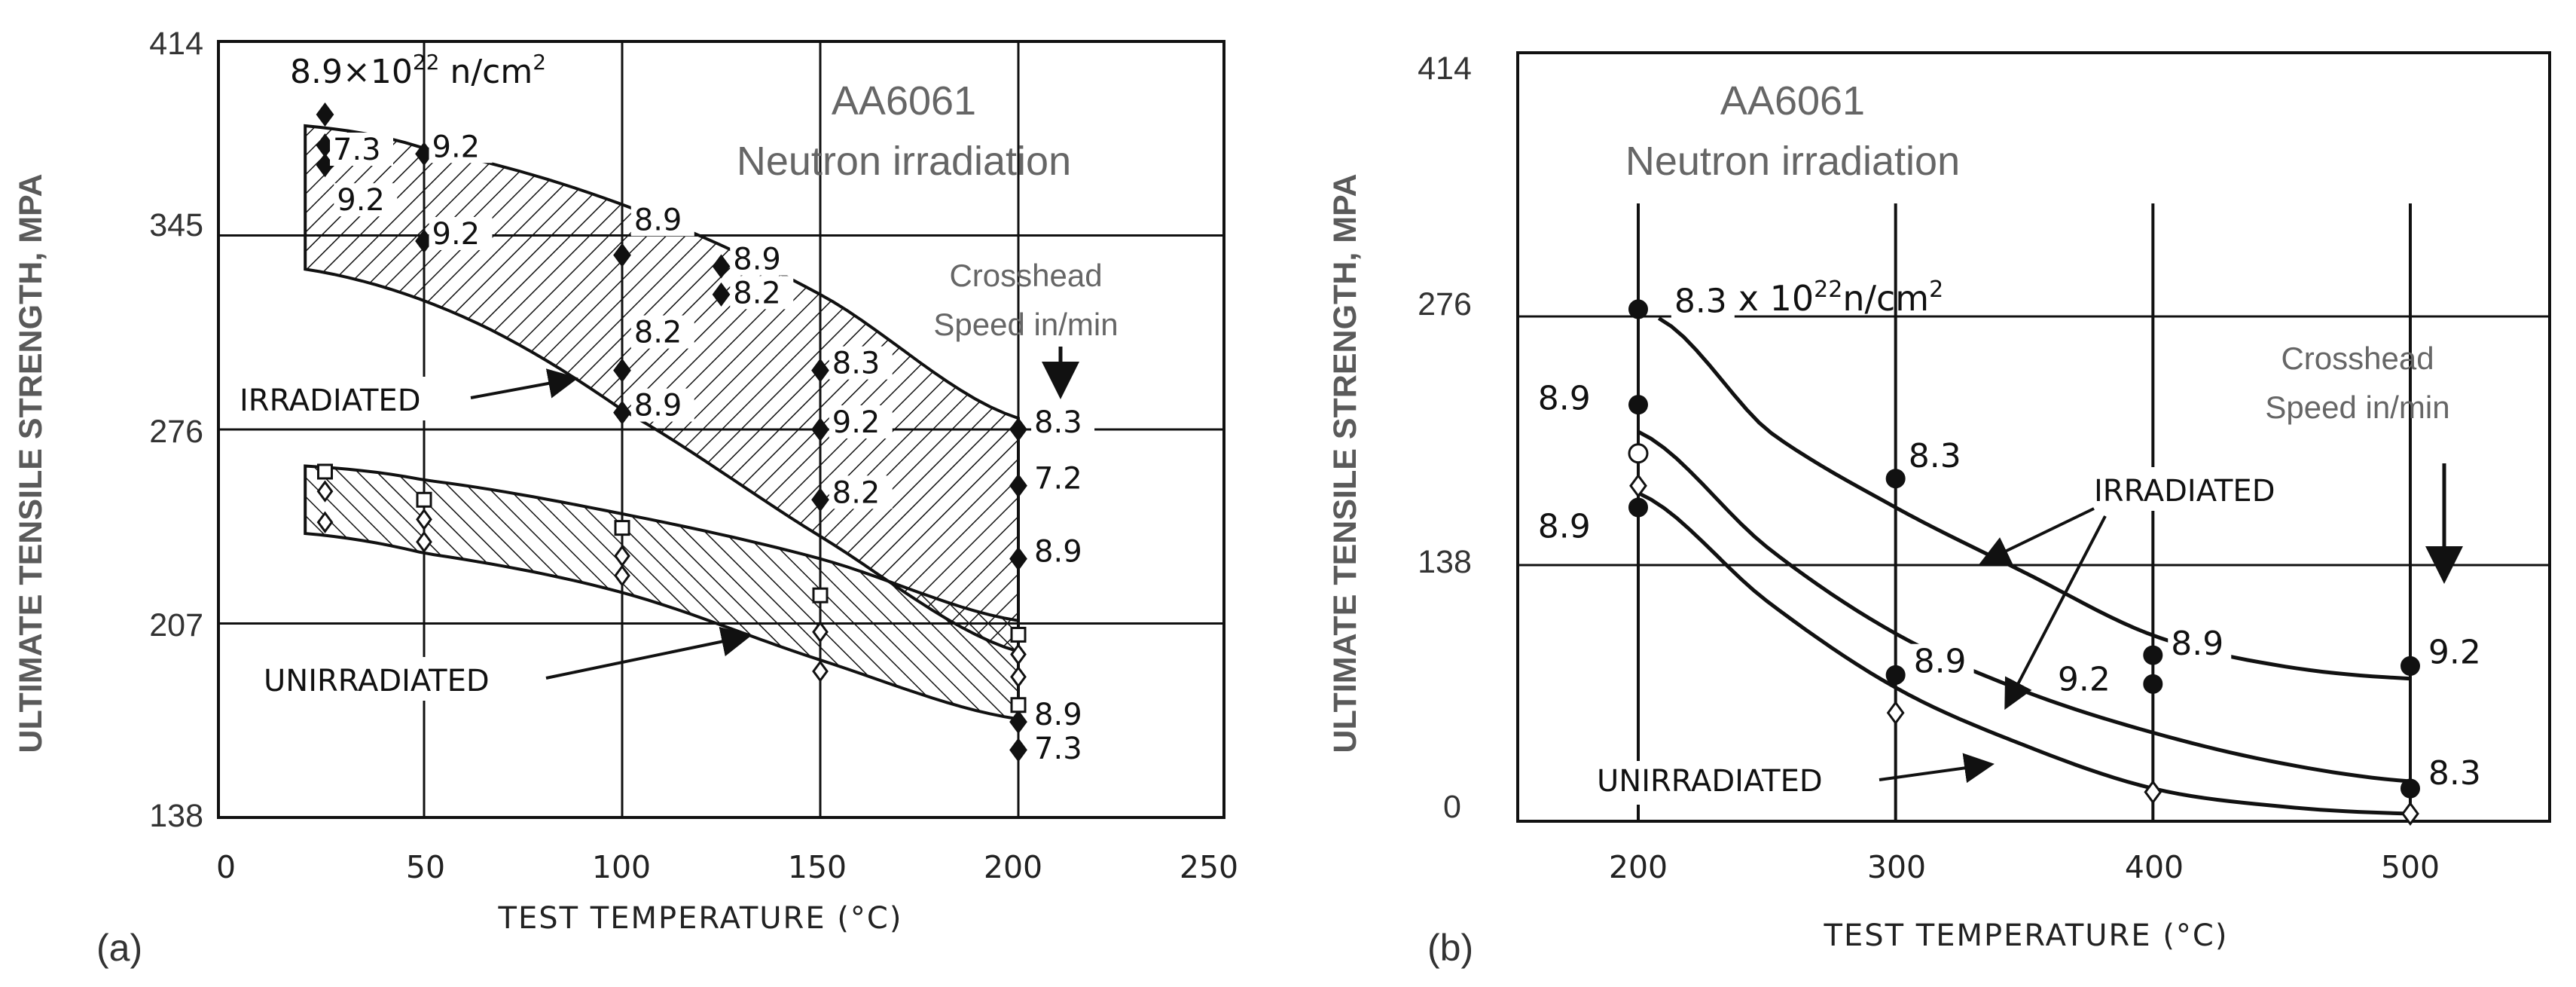 This screenshot has height=987, width=2576. What do you see at coordinates (1445, 304) in the screenshot?
I see `chart-b-ytick-276: 276` at bounding box center [1445, 304].